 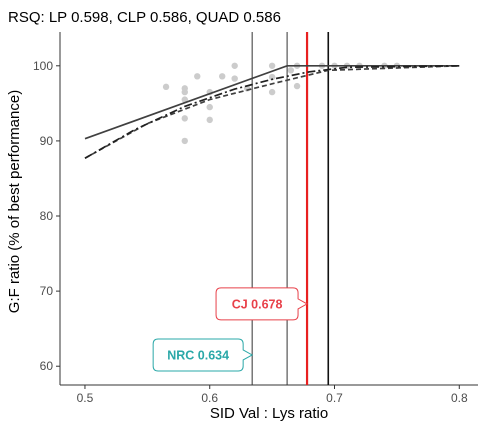 What do you see at coordinates (144, 17) in the screenshot?
I see `chart-title: RSQ: LP 0.598, CLP 0.586, QUAD 0.586` at bounding box center [144, 17].